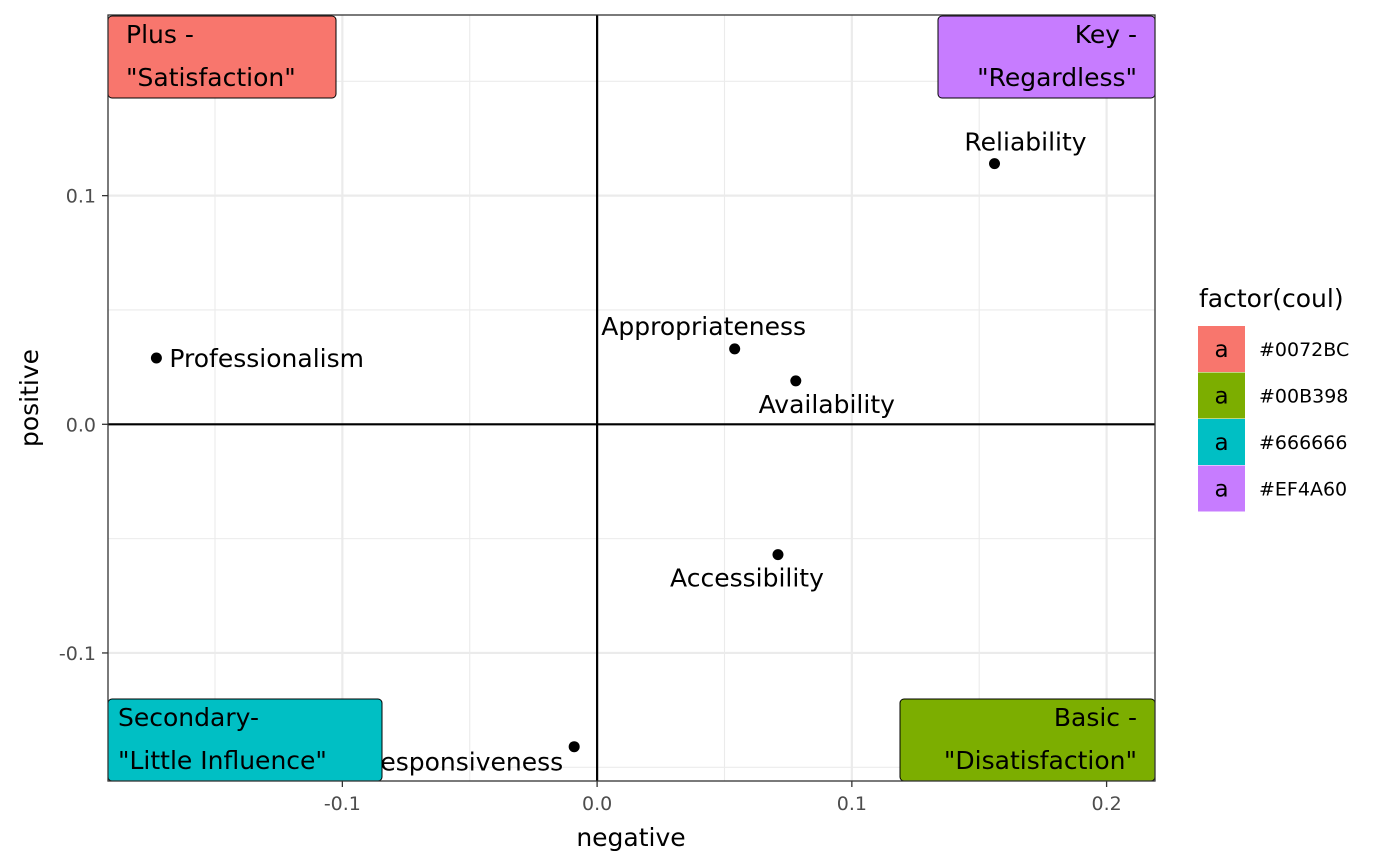 The width and height of the screenshot is (1400, 866). I want to click on legend-entry: a #EF4A60, so click(1272, 488).